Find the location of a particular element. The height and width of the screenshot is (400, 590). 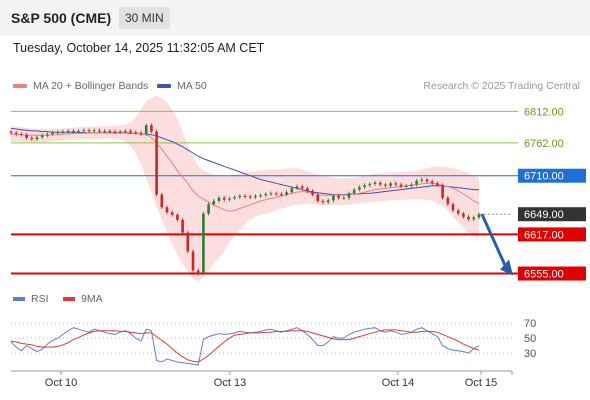

forecast-arrow-head is located at coordinates (506, 267).